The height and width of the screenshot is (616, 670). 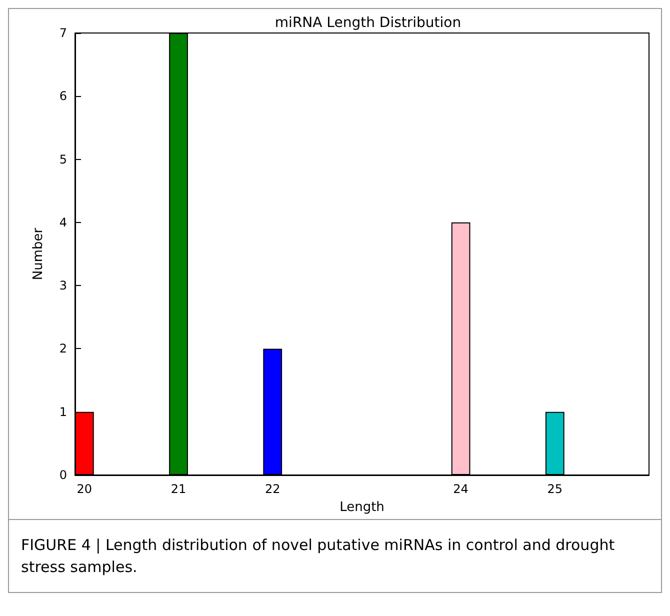 I want to click on chart-title: miRNA Length Distribution, so click(x=368, y=23).